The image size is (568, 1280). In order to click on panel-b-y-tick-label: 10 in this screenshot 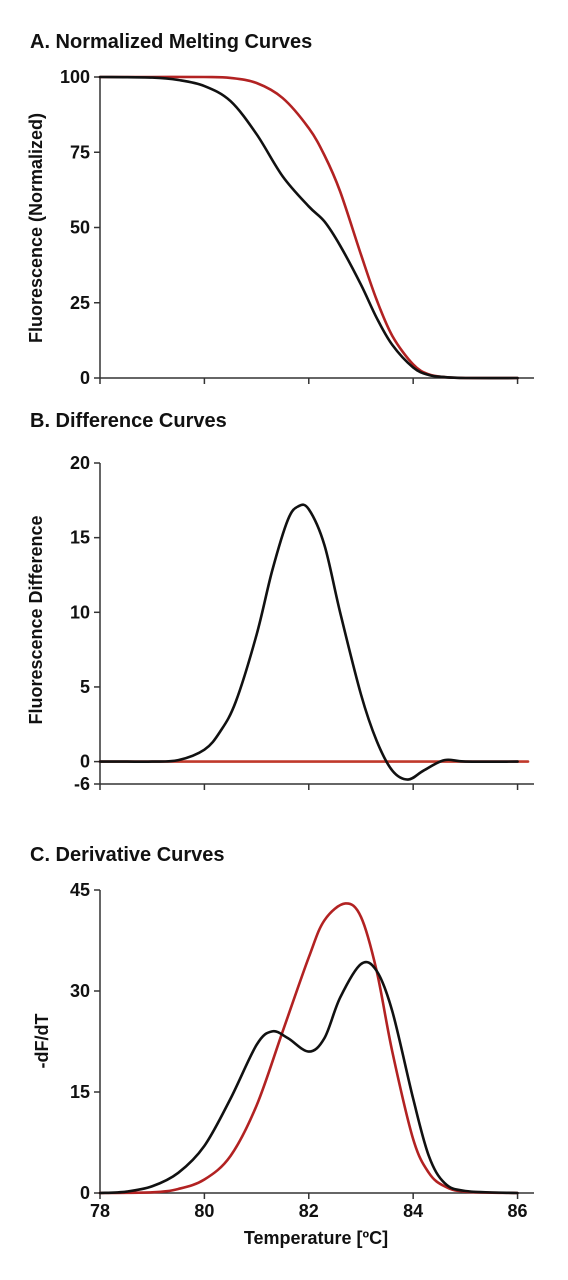, I will do `click(80, 612)`.